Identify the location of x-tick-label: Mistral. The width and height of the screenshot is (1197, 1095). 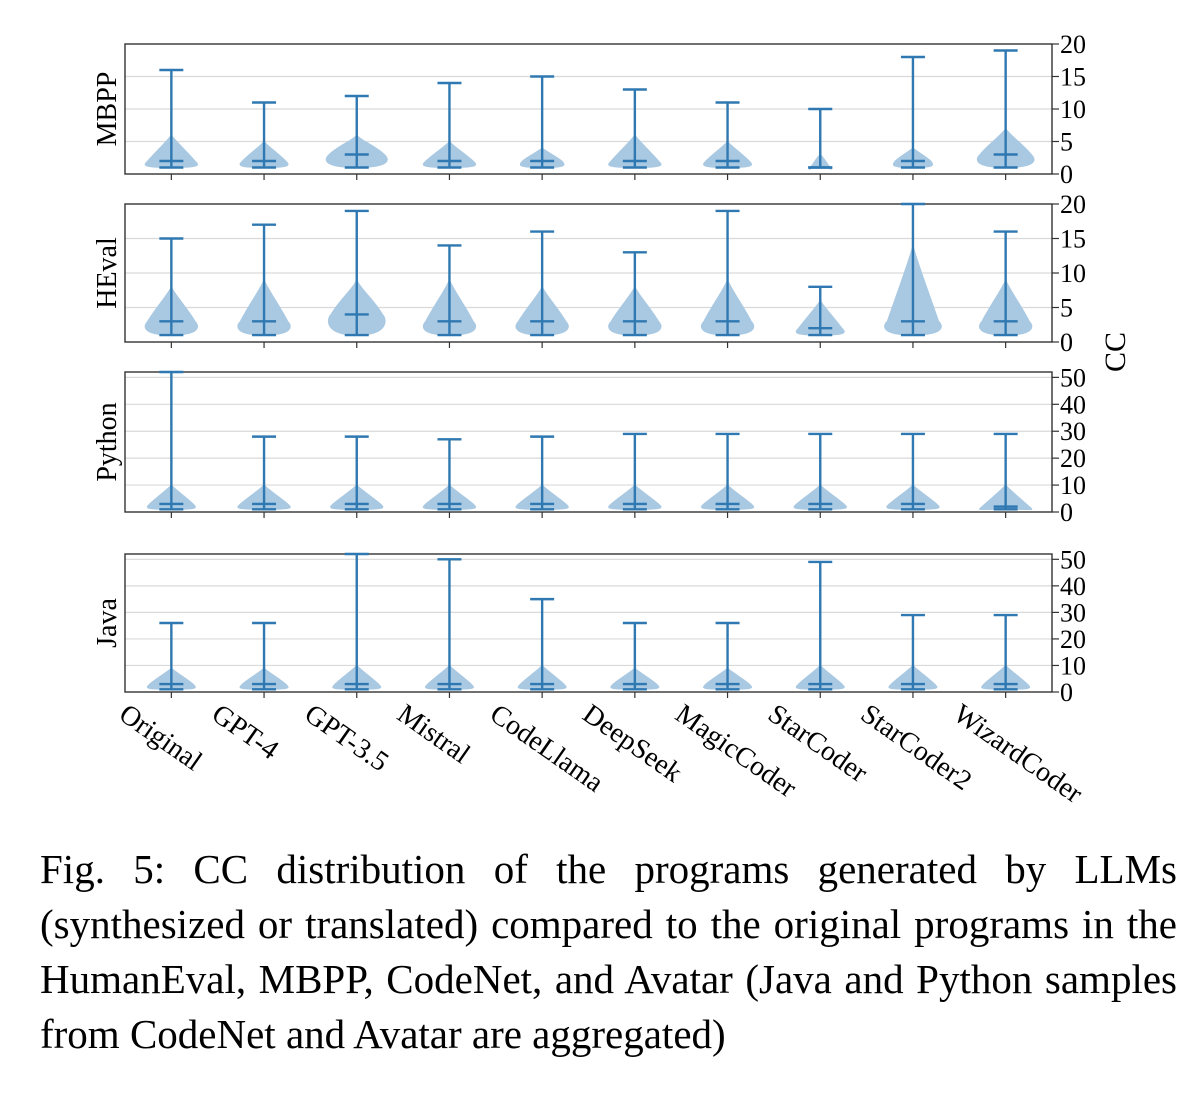
(433, 734).